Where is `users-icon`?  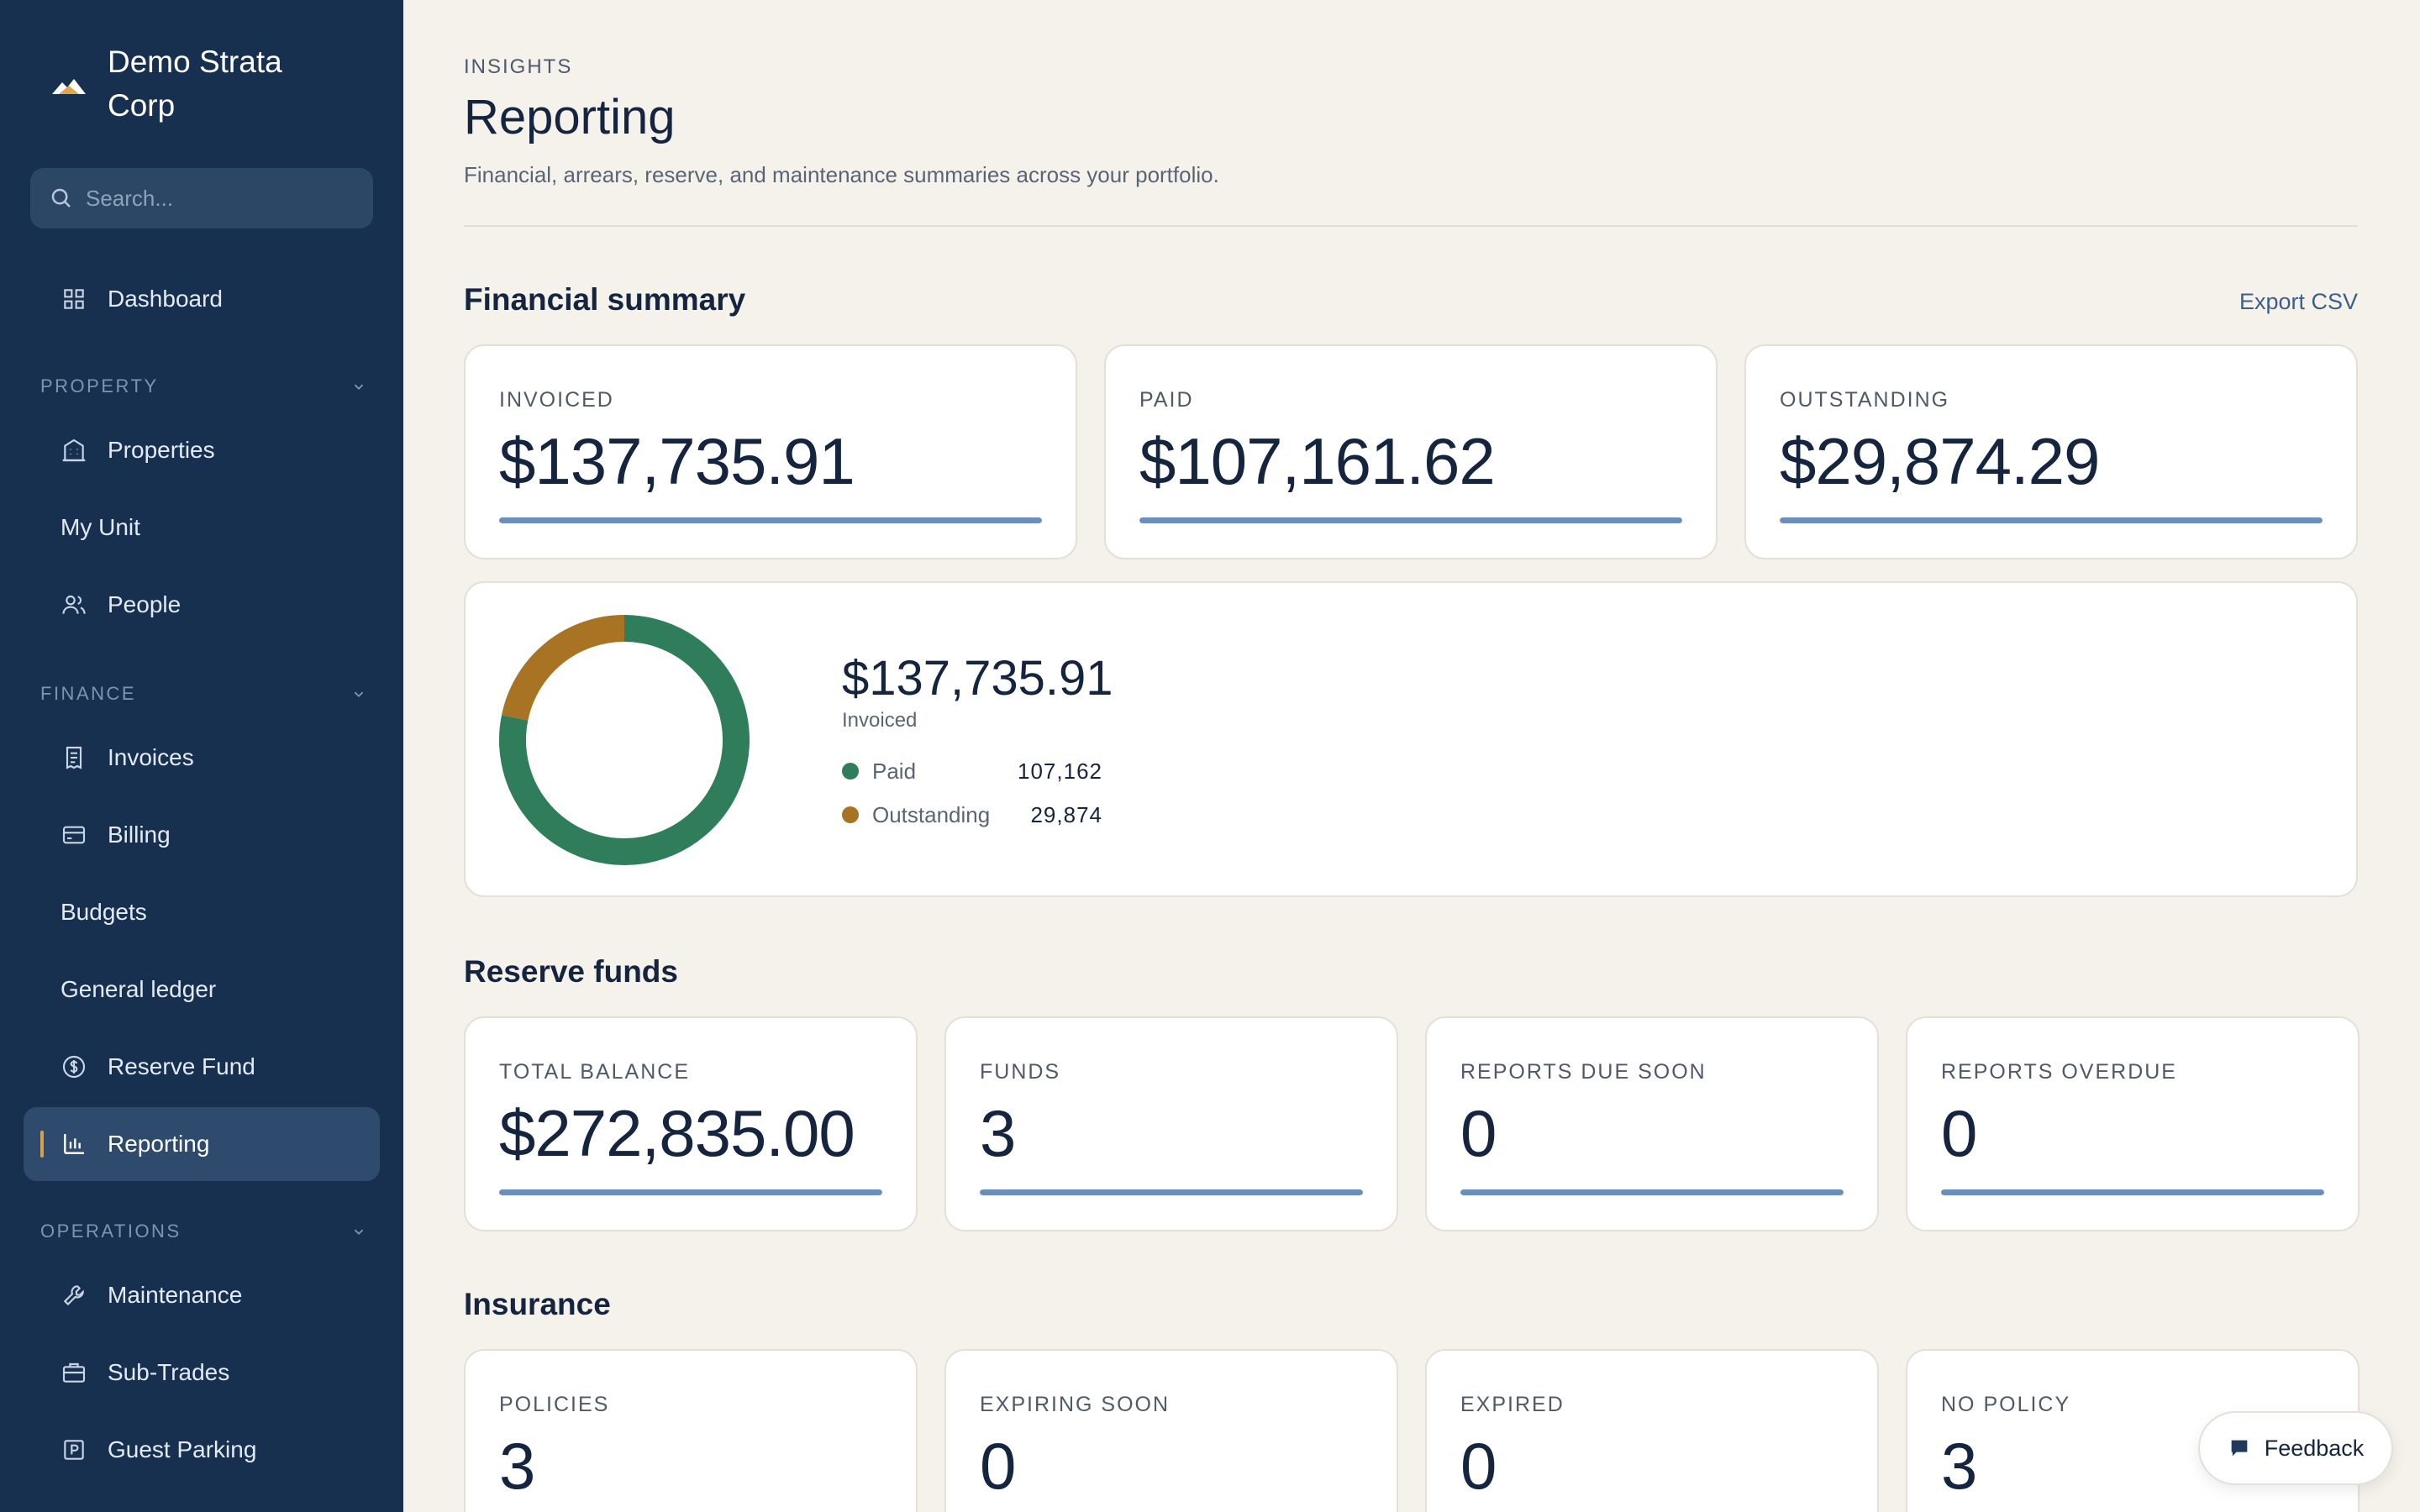
users-icon is located at coordinates (74, 604).